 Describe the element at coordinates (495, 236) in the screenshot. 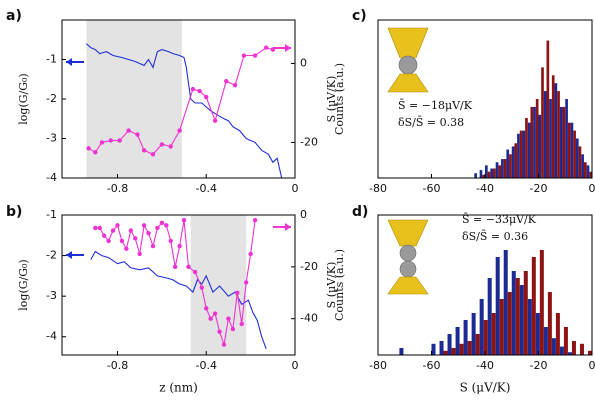

I see `annotation: δS/S̄ = 0.36` at that location.